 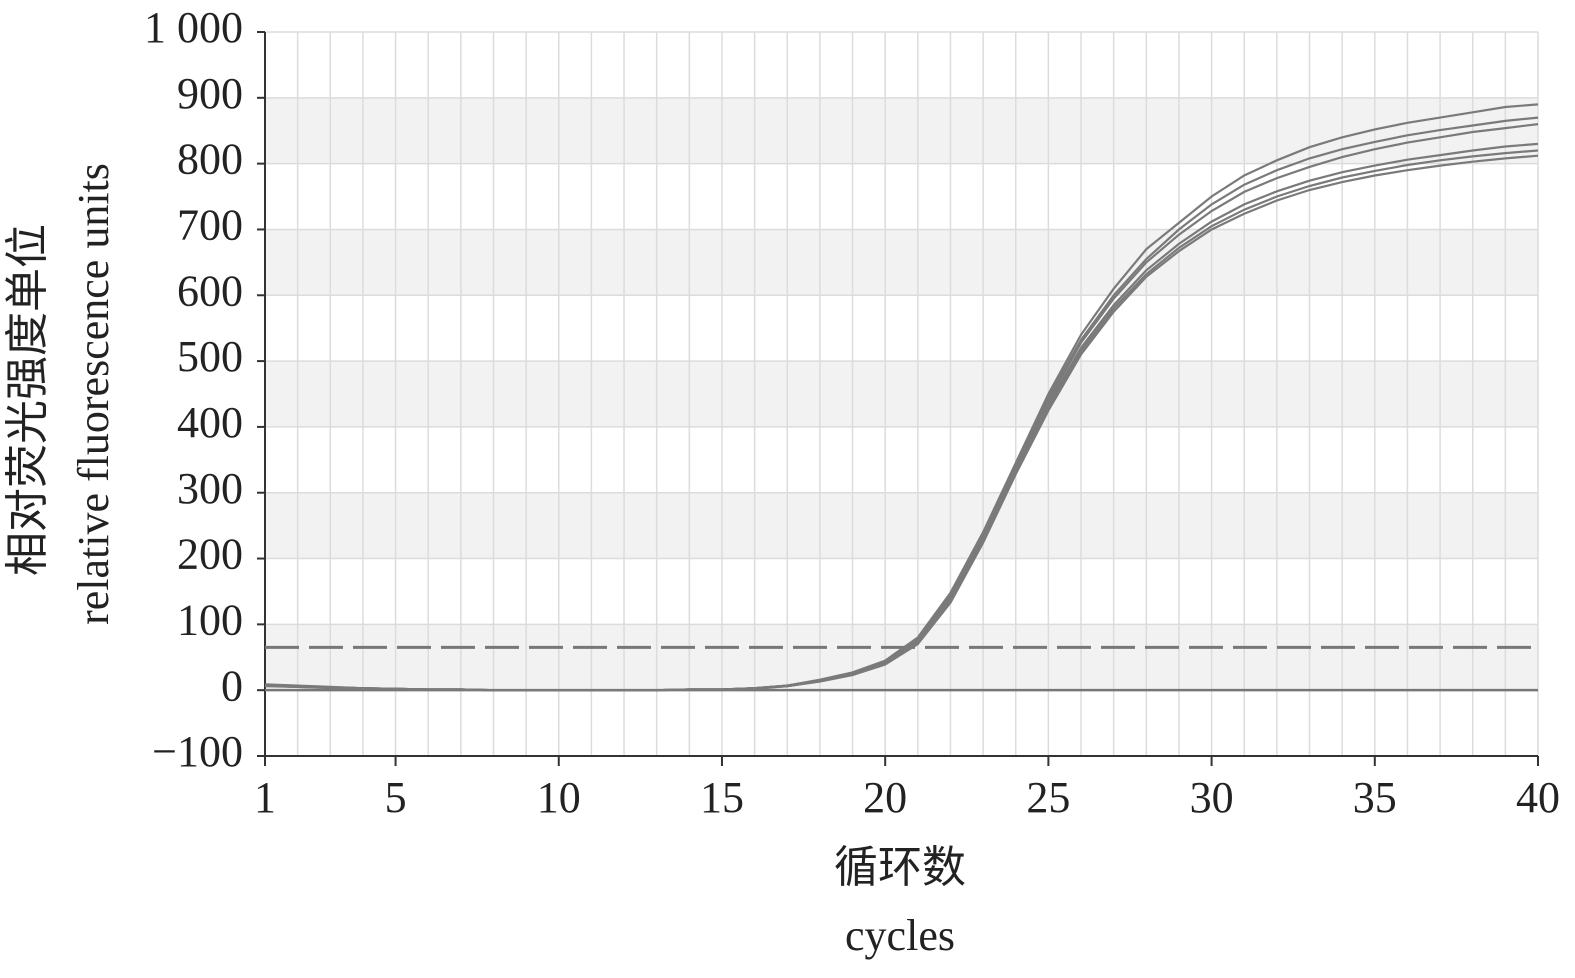 What do you see at coordinates (1048, 797) in the screenshot?
I see `x-tick-label: 25` at bounding box center [1048, 797].